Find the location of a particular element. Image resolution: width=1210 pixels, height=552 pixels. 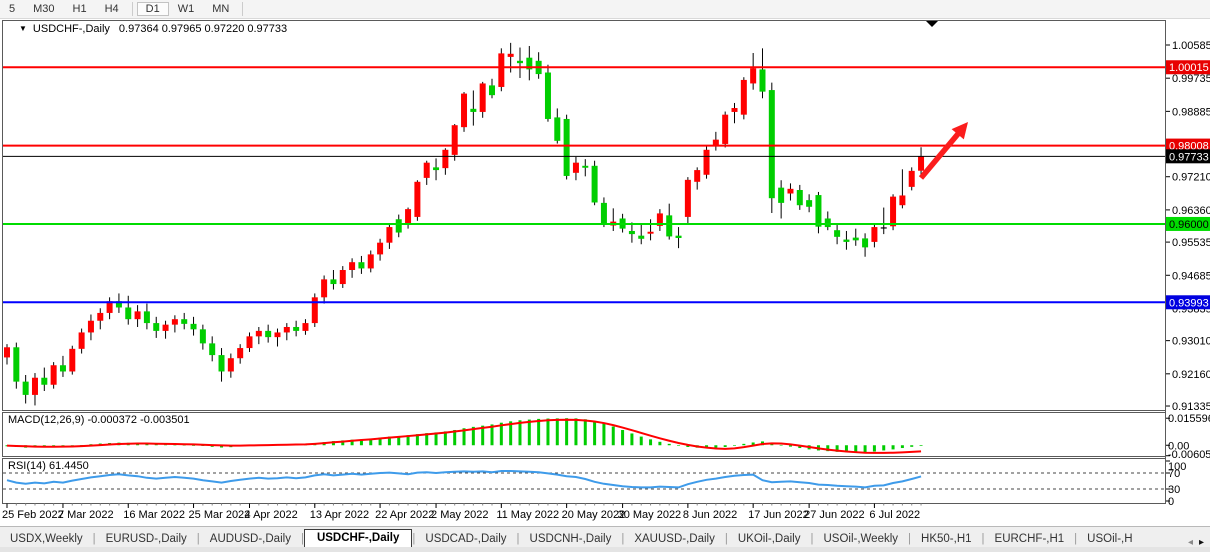

tab-hk50-h1: HK50-,H1 is located at coordinates (946, 539).